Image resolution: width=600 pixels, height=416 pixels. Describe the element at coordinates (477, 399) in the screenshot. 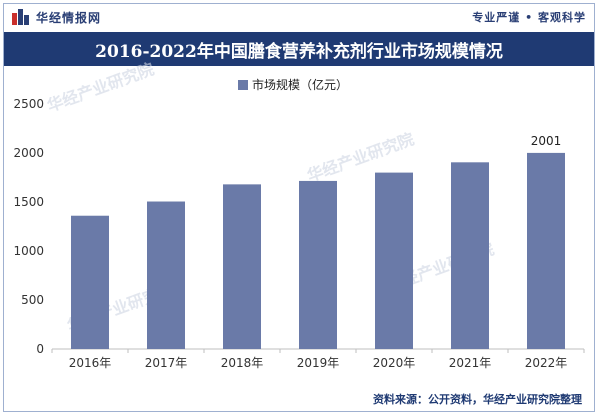

I see `source-note: 资料来源：公开资料，华经产业研究院整理` at that location.